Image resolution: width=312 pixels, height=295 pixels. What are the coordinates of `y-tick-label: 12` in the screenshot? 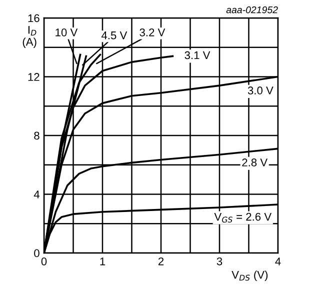 It's located at (34, 77).